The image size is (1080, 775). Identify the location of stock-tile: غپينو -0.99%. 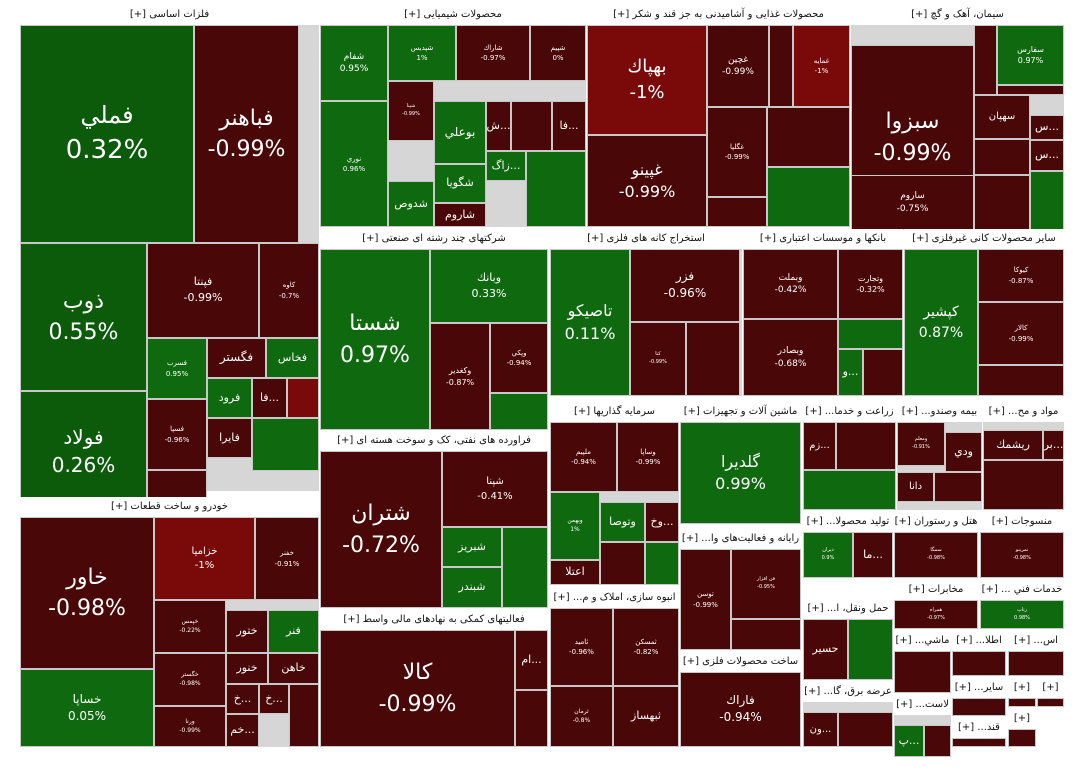
(647, 181).